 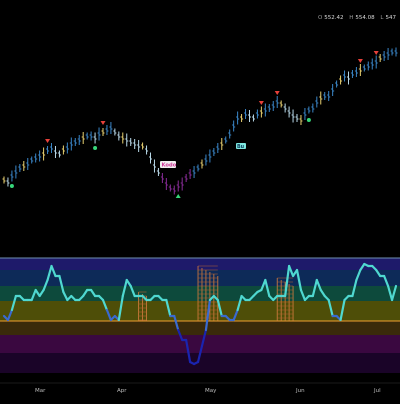 I want to click on time-axis-label-jun: Jun, so click(x=300, y=391).